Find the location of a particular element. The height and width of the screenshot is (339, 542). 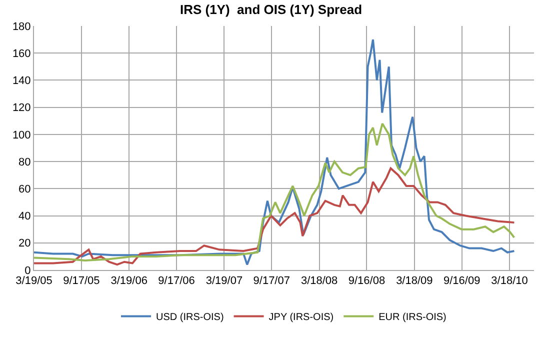

y-tick-label: 140 is located at coordinates (21, 81).